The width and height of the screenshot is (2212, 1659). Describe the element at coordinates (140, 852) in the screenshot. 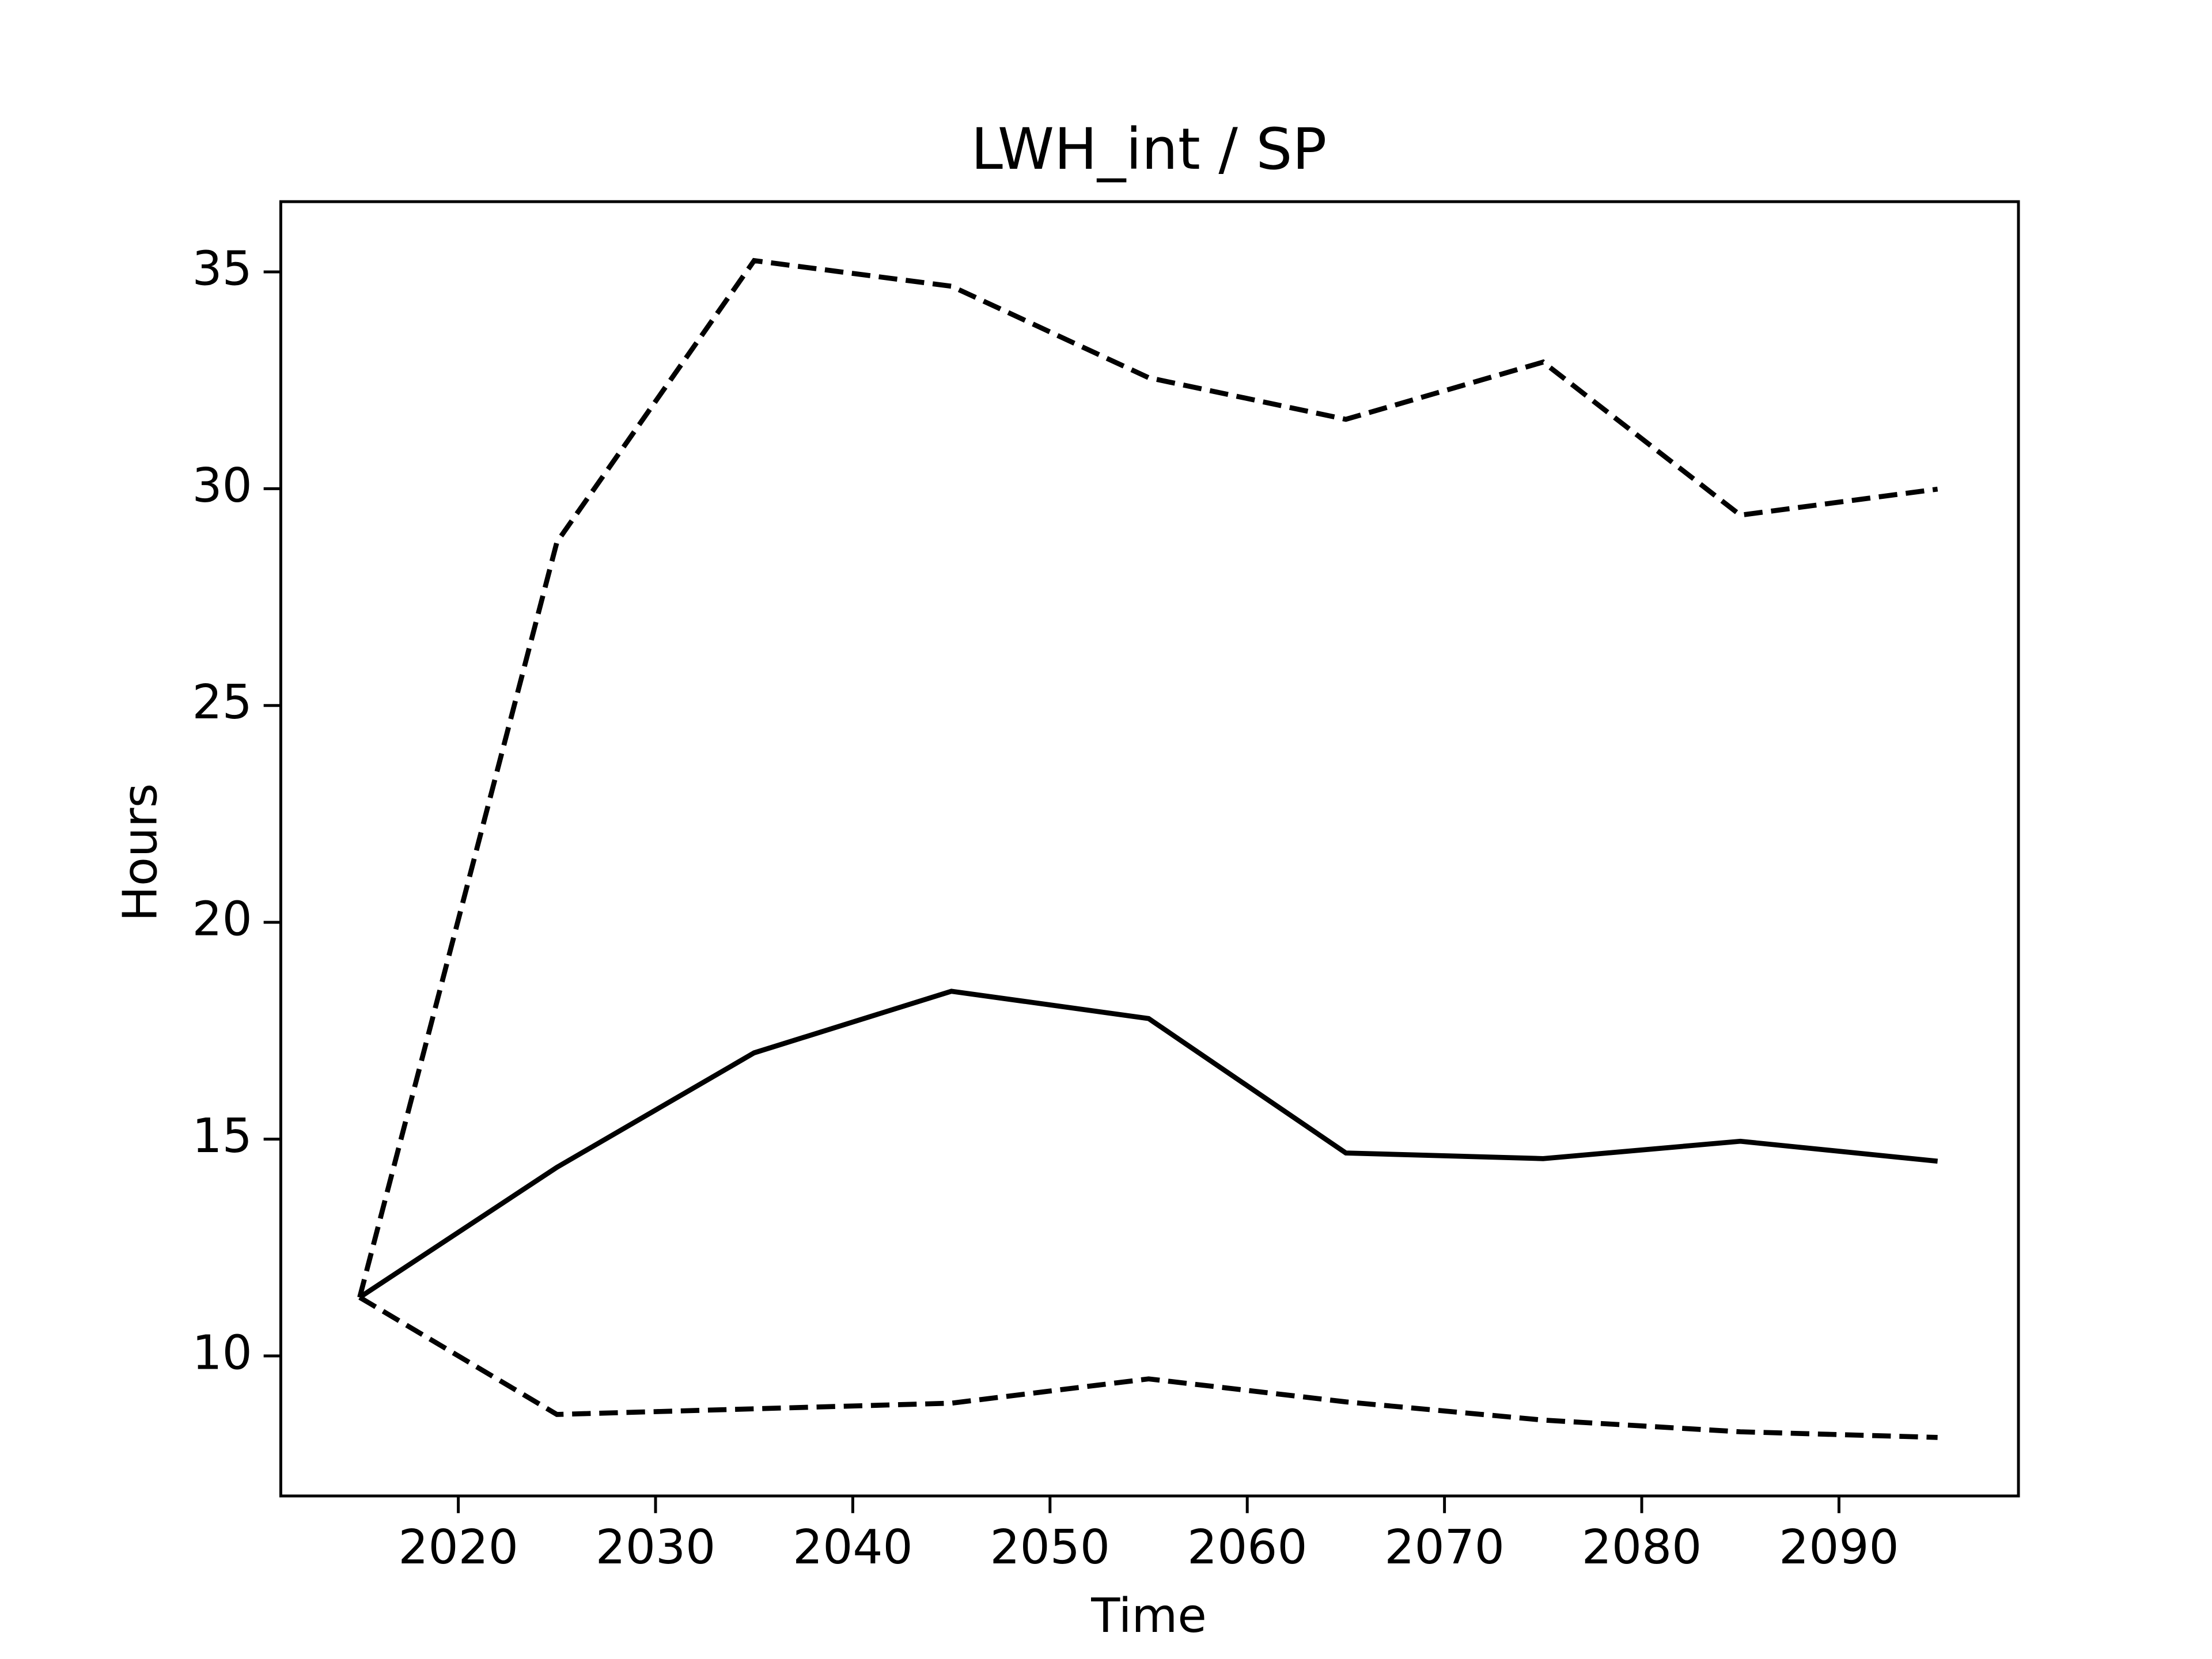

I see `y-axis-label: Hours` at that location.